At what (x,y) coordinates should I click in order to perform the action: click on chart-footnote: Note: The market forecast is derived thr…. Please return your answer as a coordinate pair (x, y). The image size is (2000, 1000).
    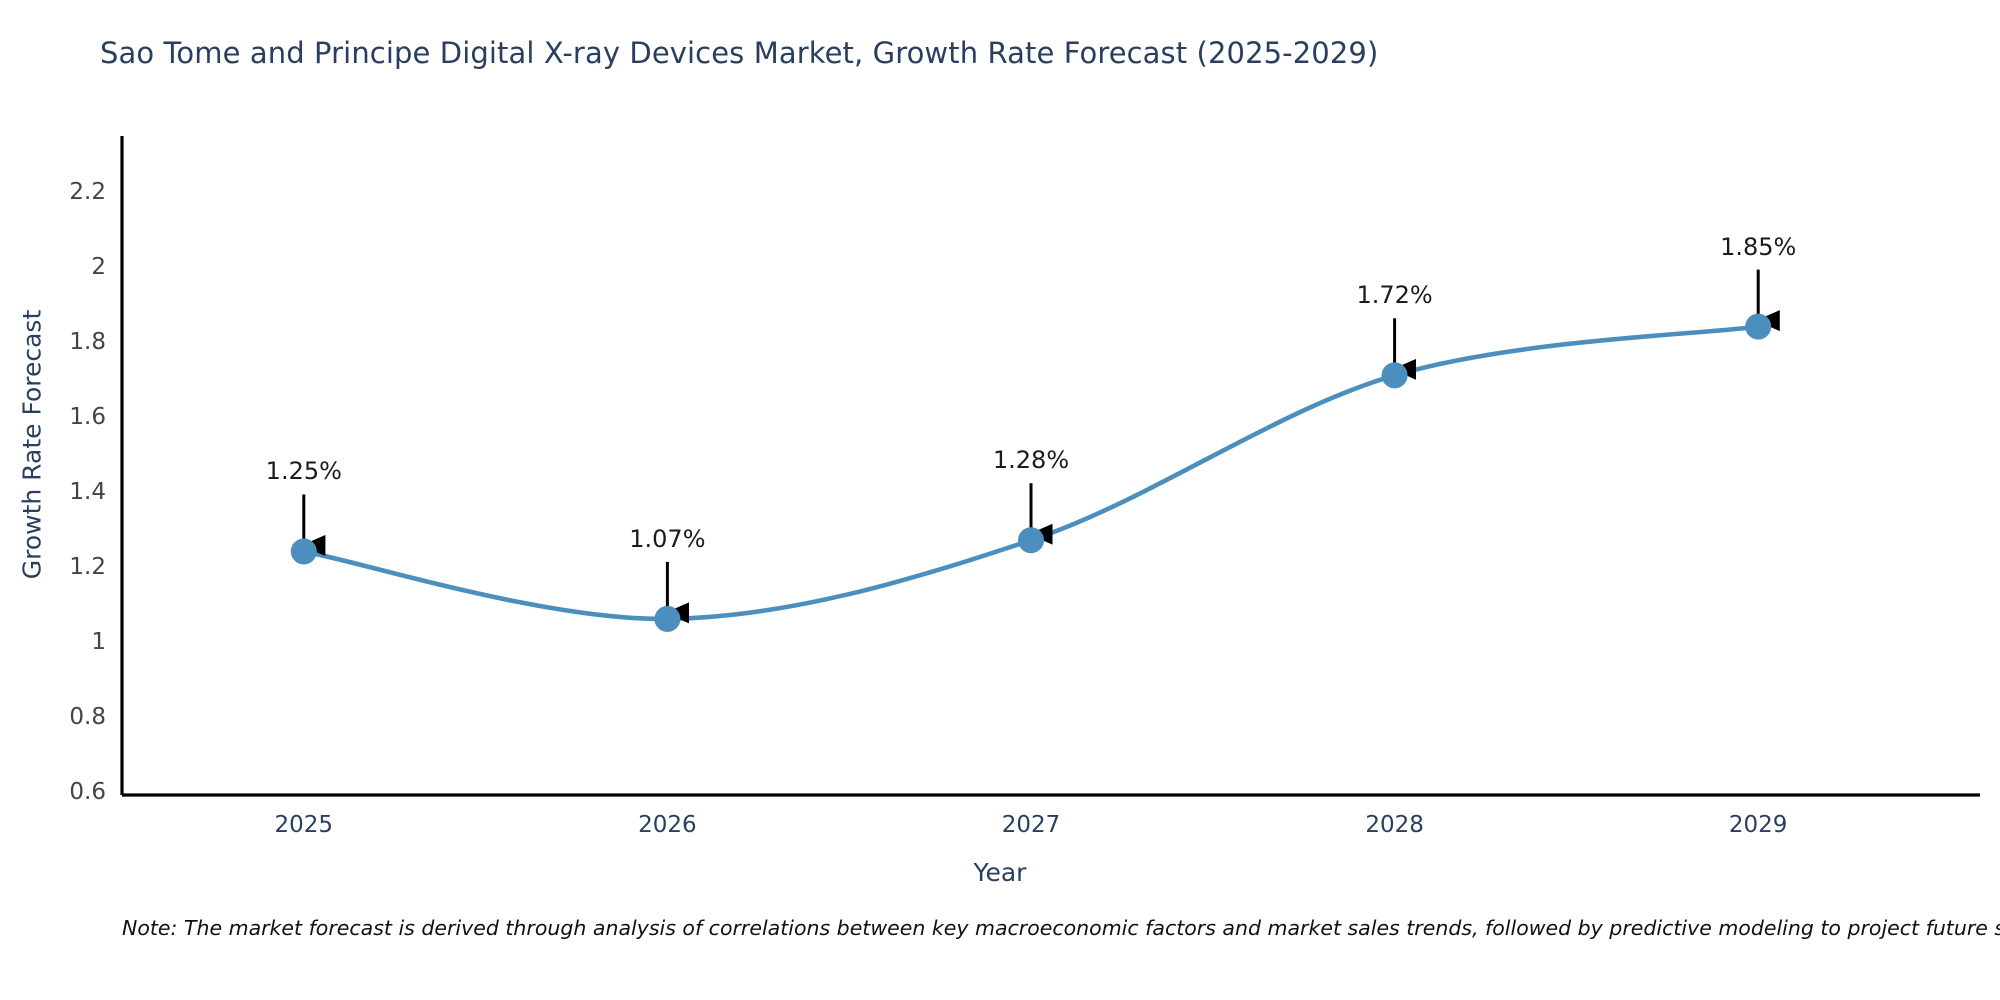
    Looking at the image, I should click on (1061, 928).